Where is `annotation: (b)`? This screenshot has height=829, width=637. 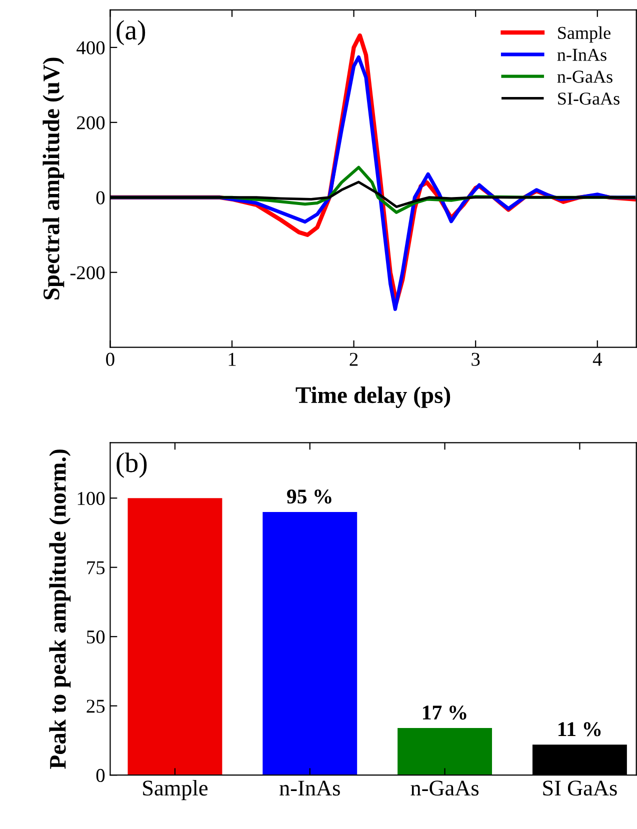 annotation: (b) is located at coordinates (131, 465).